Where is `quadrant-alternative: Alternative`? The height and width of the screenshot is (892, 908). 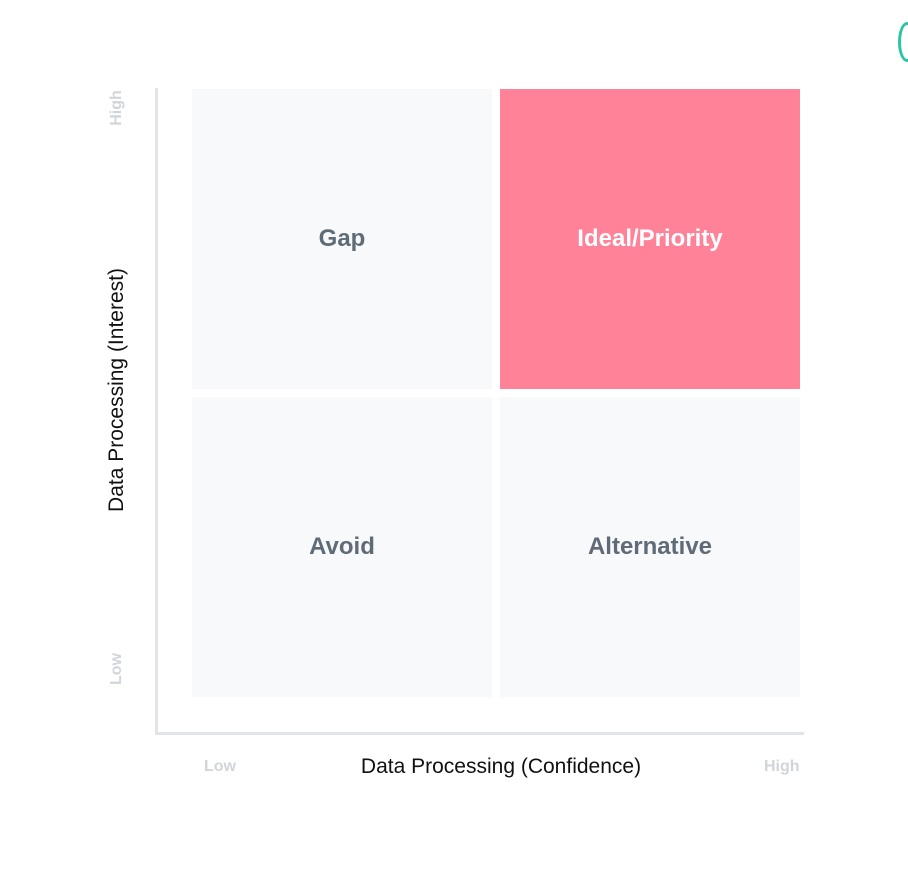 quadrant-alternative: Alternative is located at coordinates (650, 547).